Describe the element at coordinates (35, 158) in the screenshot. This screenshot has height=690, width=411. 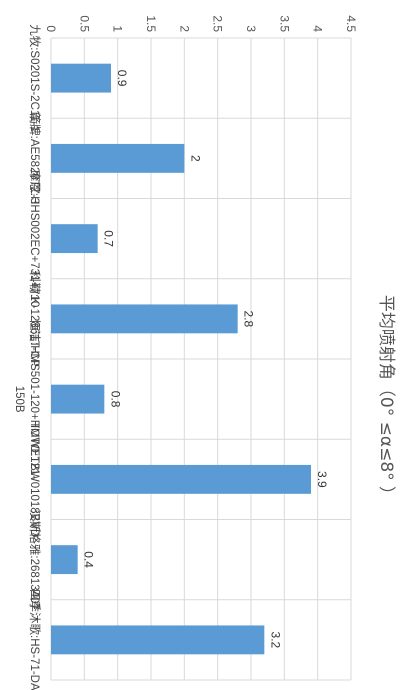
I see `category-label: 箭牌:AE5826TZ-3` at that location.